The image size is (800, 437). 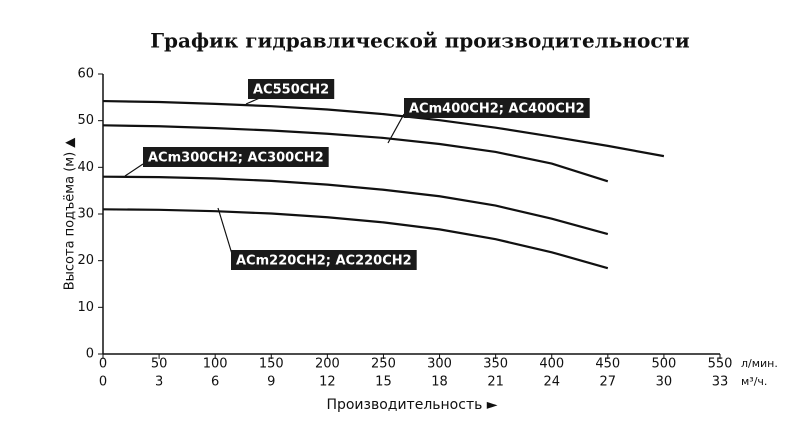 What do you see at coordinates (439, 382) in the screenshot?
I see `x2-tick-label: 18` at bounding box center [439, 382].